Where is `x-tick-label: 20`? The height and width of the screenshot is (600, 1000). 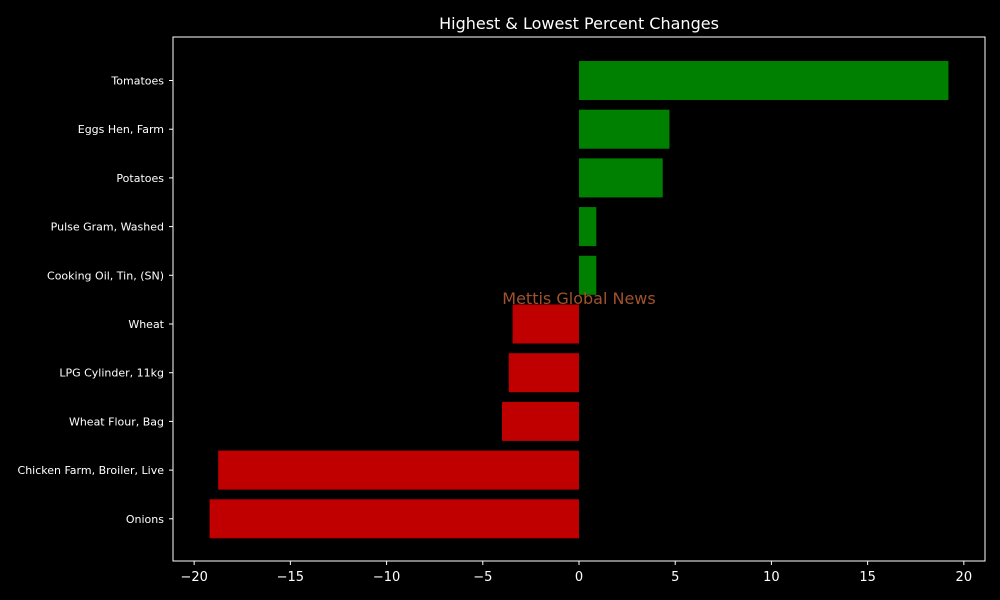
x-tick-label: 20 is located at coordinates (964, 577).